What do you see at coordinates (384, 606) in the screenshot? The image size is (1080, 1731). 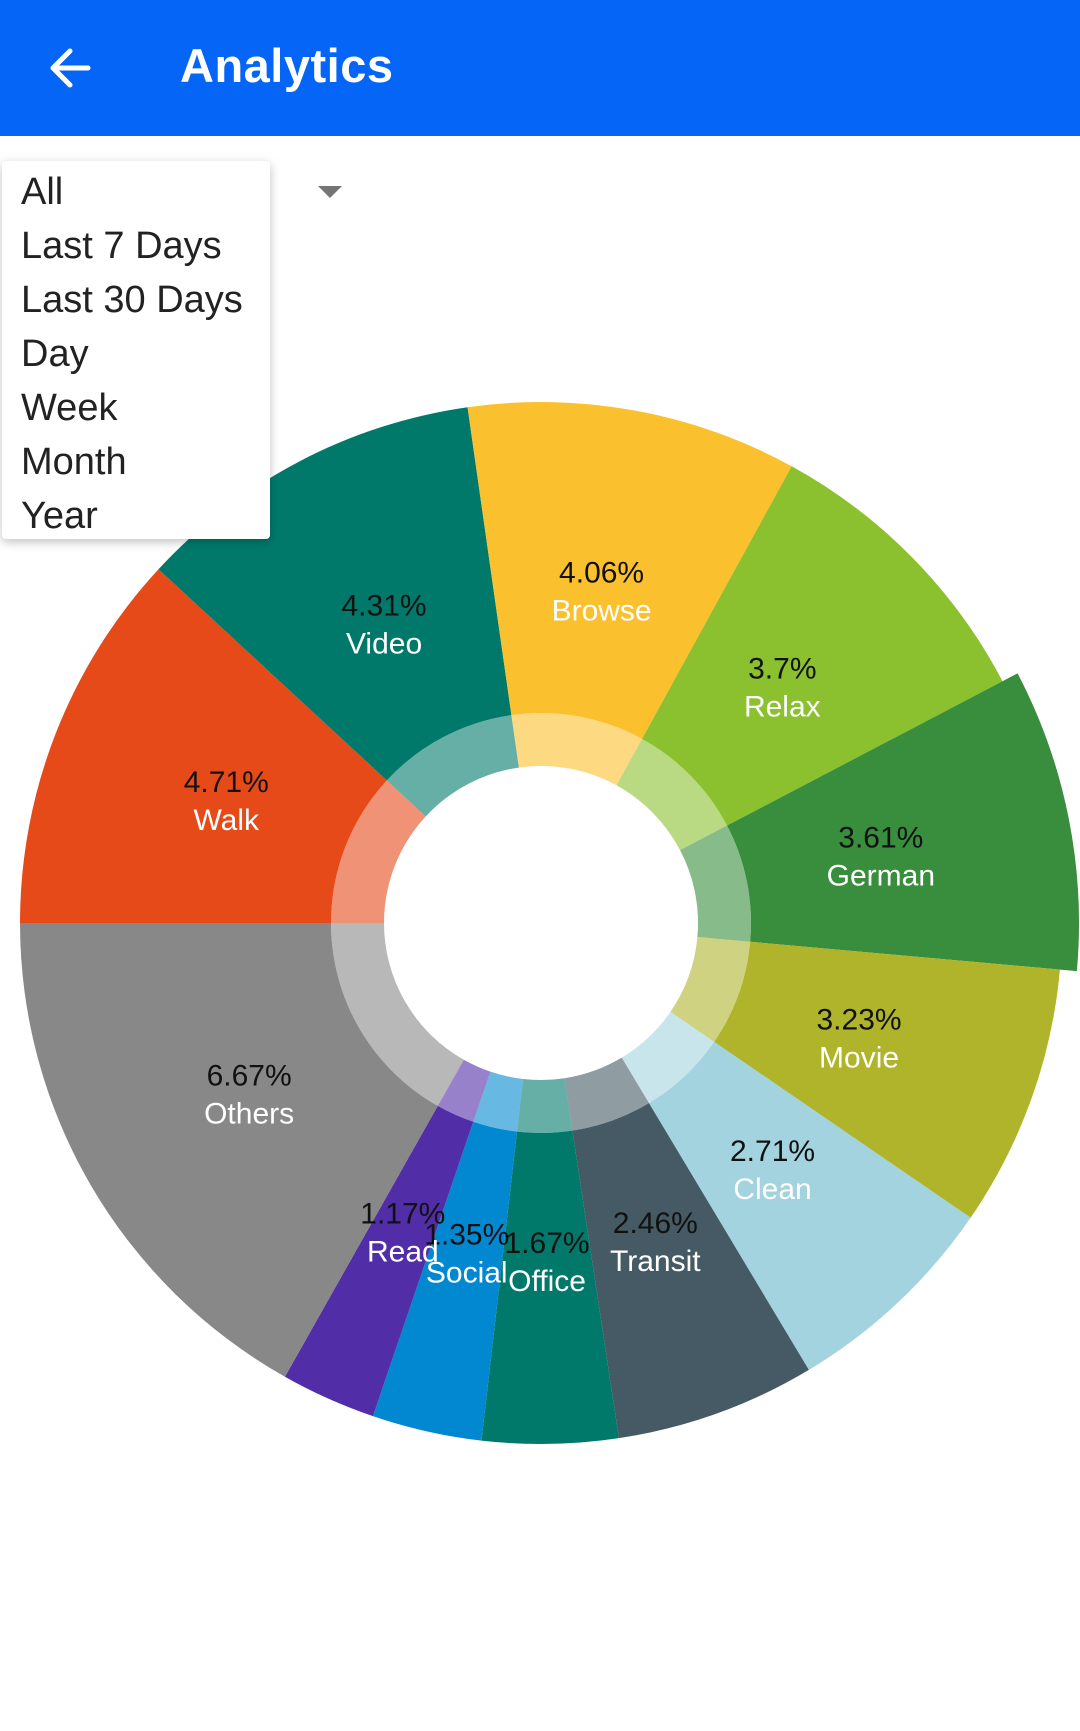 I see `value-label-video: 4.31%` at bounding box center [384, 606].